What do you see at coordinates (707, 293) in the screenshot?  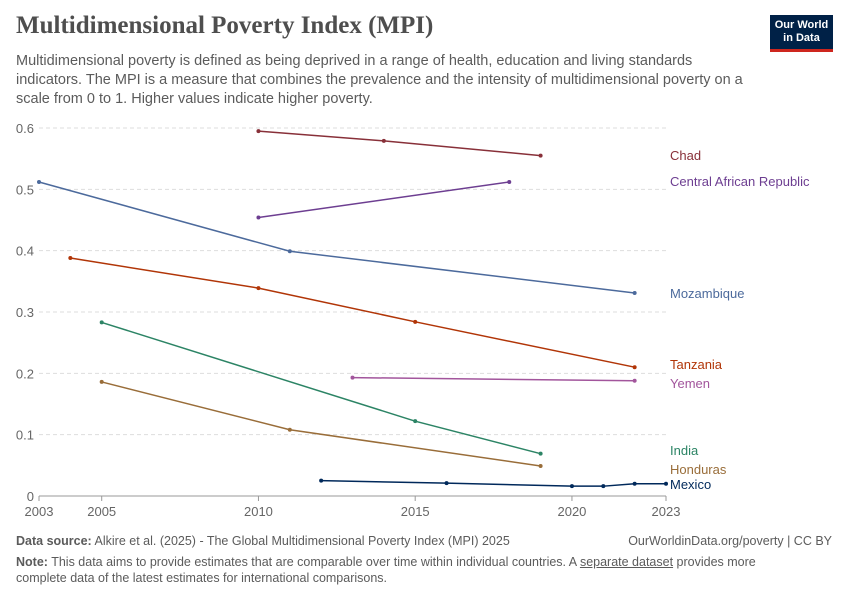 I see `series-label: Mozambique` at bounding box center [707, 293].